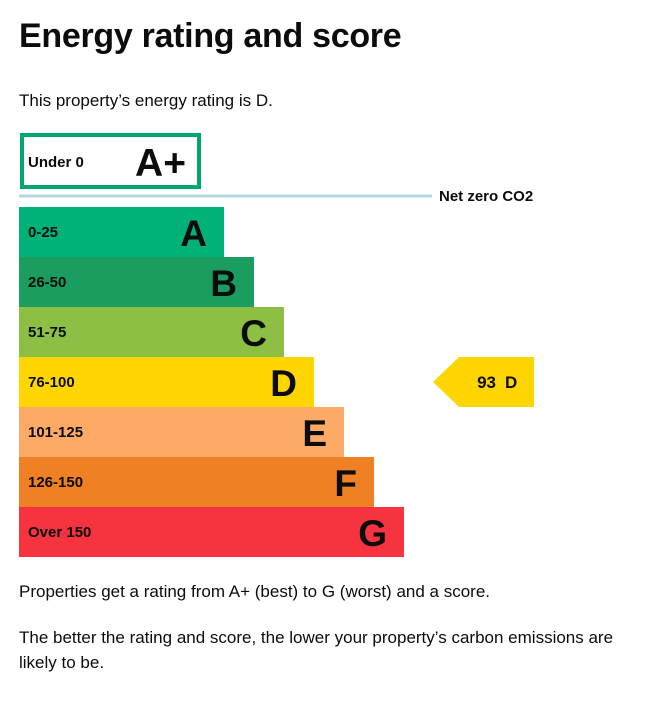  I want to click on band-c-bar, so click(151, 332).